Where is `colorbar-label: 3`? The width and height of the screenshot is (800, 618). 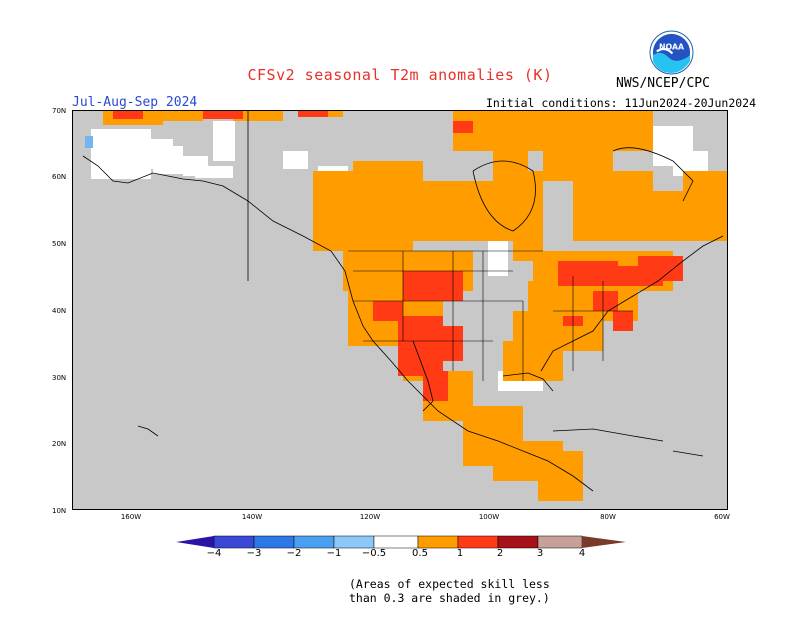 colorbar-label: 3 is located at coordinates (540, 553).